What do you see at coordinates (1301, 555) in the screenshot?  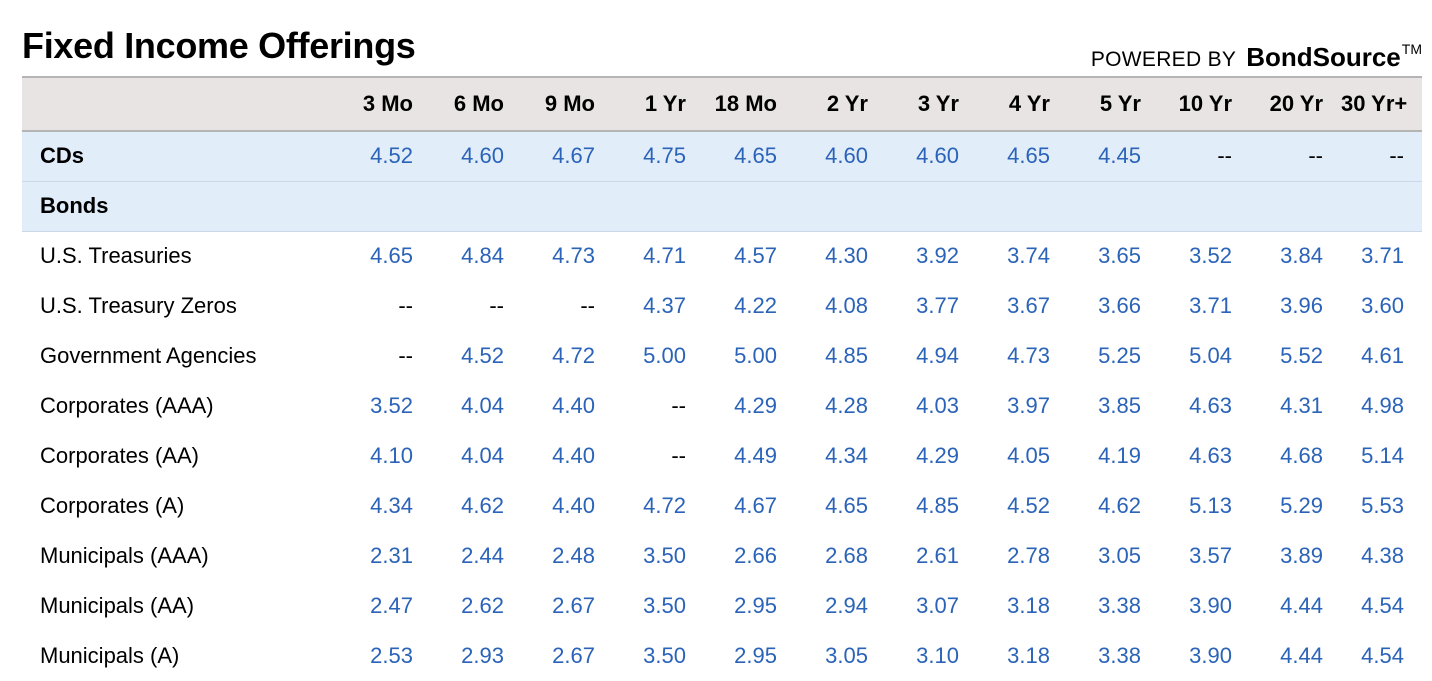 I see `rate-cell: 3.89` at bounding box center [1301, 555].